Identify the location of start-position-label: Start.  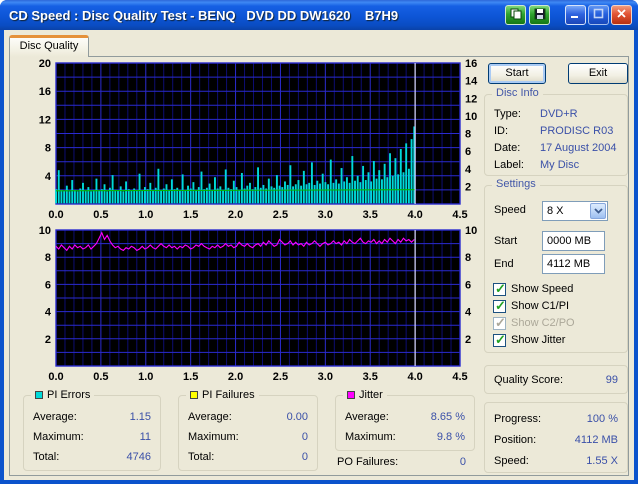
(506, 241).